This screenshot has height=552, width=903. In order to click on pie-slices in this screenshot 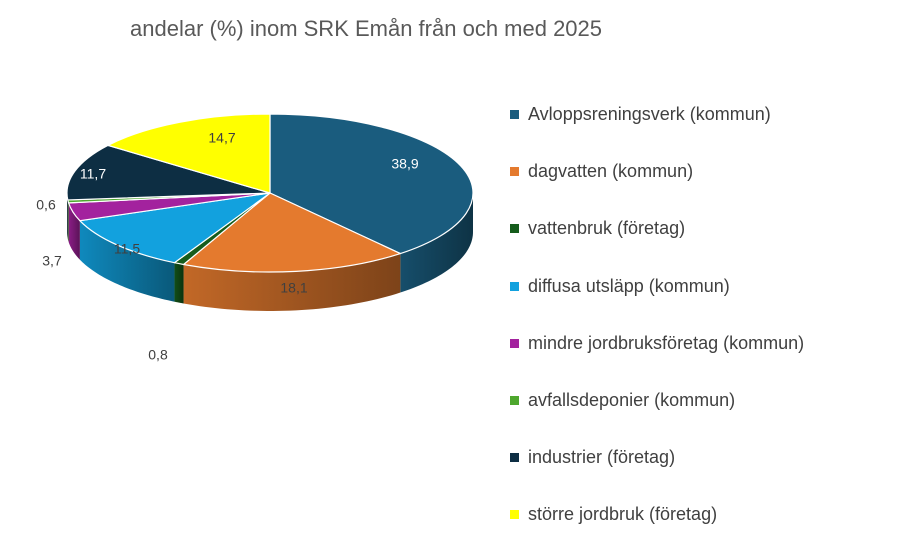, I will do `click(270, 193)`.